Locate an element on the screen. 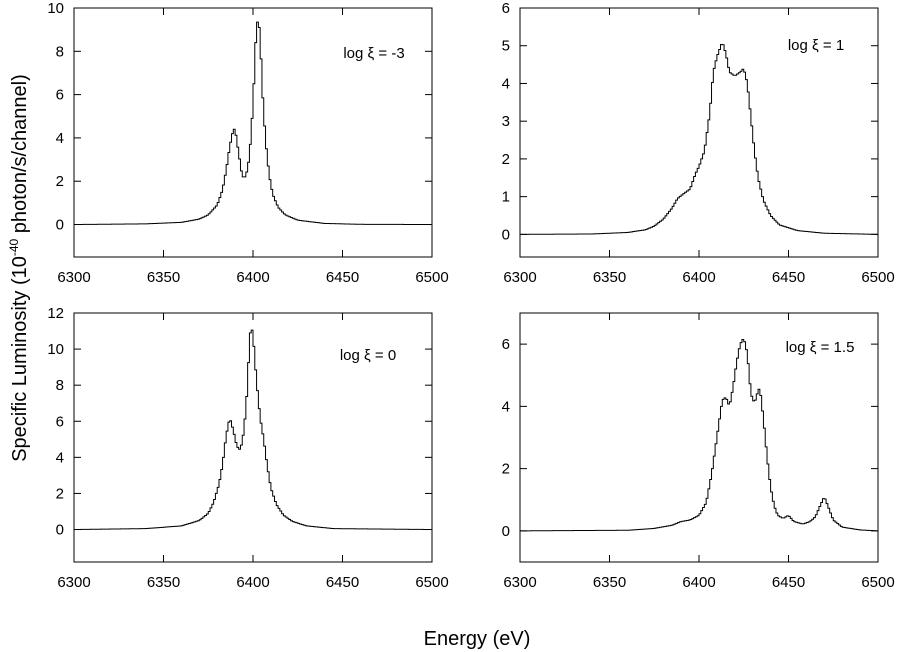 This screenshot has height=652, width=899. ionization-label: log ξ = -3 is located at coordinates (373, 53).